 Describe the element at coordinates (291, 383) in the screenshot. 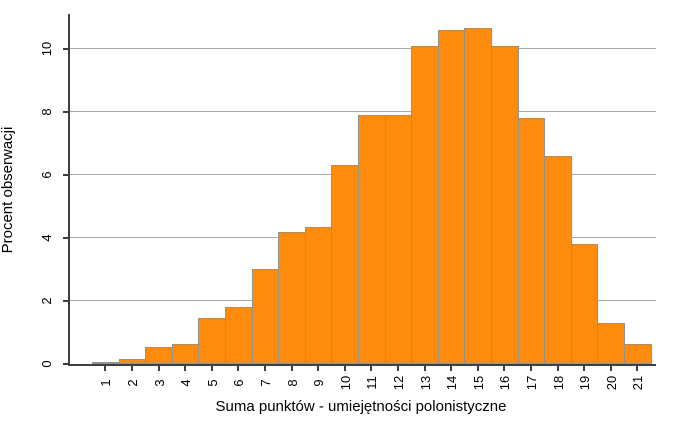

I see `x-tick-label-8: 8` at that location.